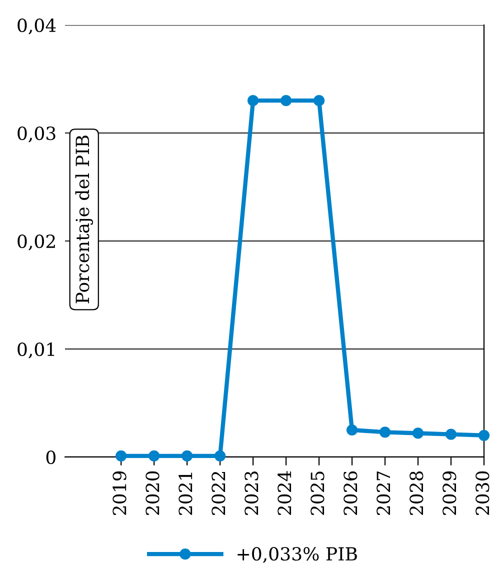 This screenshot has width=496, height=567. Describe the element at coordinates (285, 493) in the screenshot. I see `x-tick-label: 2024` at that location.